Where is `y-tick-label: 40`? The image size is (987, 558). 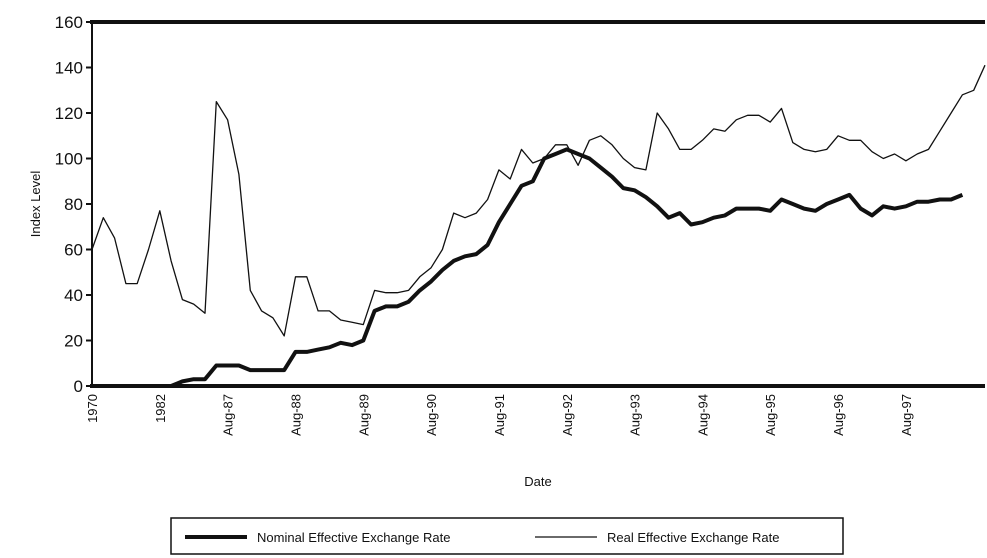 y-tick-label: 40 is located at coordinates (73, 295).